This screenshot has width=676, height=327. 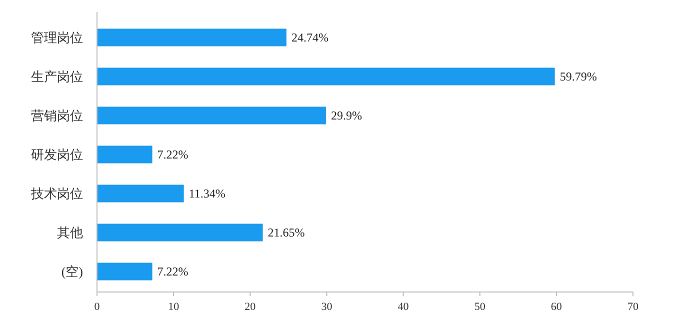 I want to click on x-tick-label: 70, so click(x=633, y=307).